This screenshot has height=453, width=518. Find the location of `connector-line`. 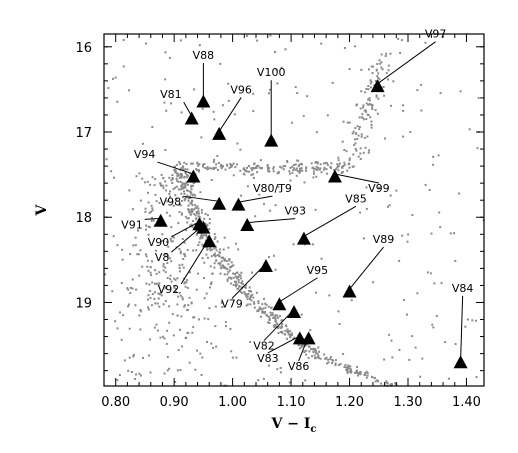

connector-line is located at coordinates (330, 221).